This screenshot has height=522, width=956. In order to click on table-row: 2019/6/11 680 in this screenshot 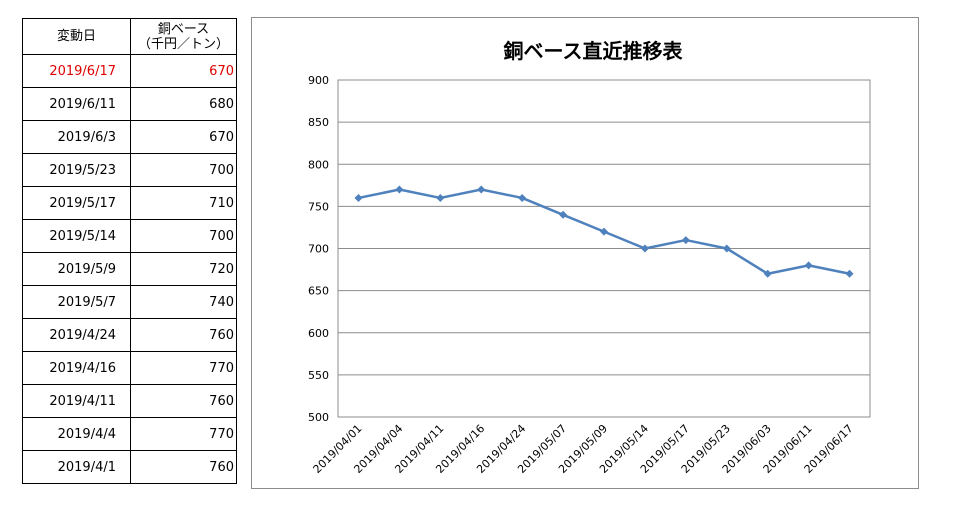, I will do `click(129, 104)`.